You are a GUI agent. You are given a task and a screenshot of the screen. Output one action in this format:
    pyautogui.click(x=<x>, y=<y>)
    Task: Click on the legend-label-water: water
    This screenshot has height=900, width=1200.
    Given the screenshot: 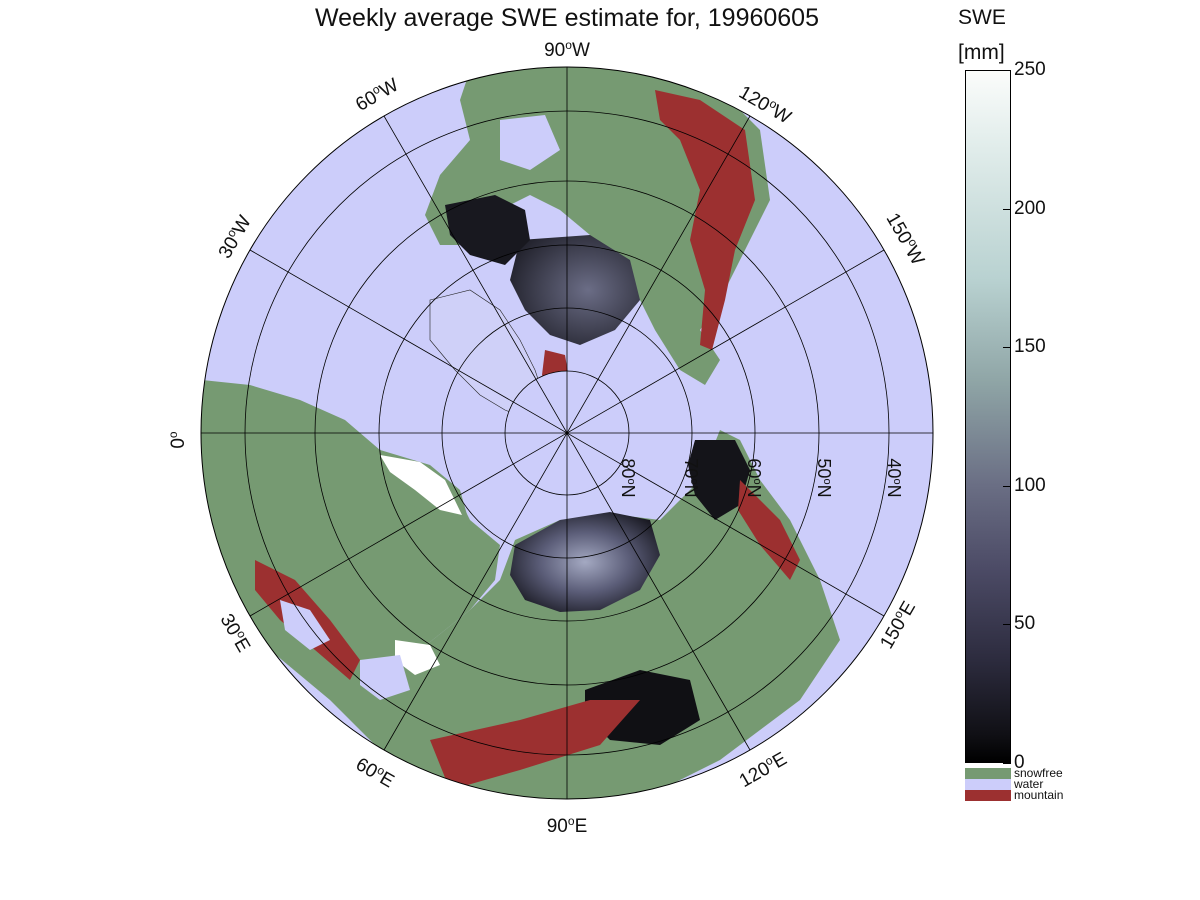 What is the action you would take?
    pyautogui.click(x=1029, y=784)
    